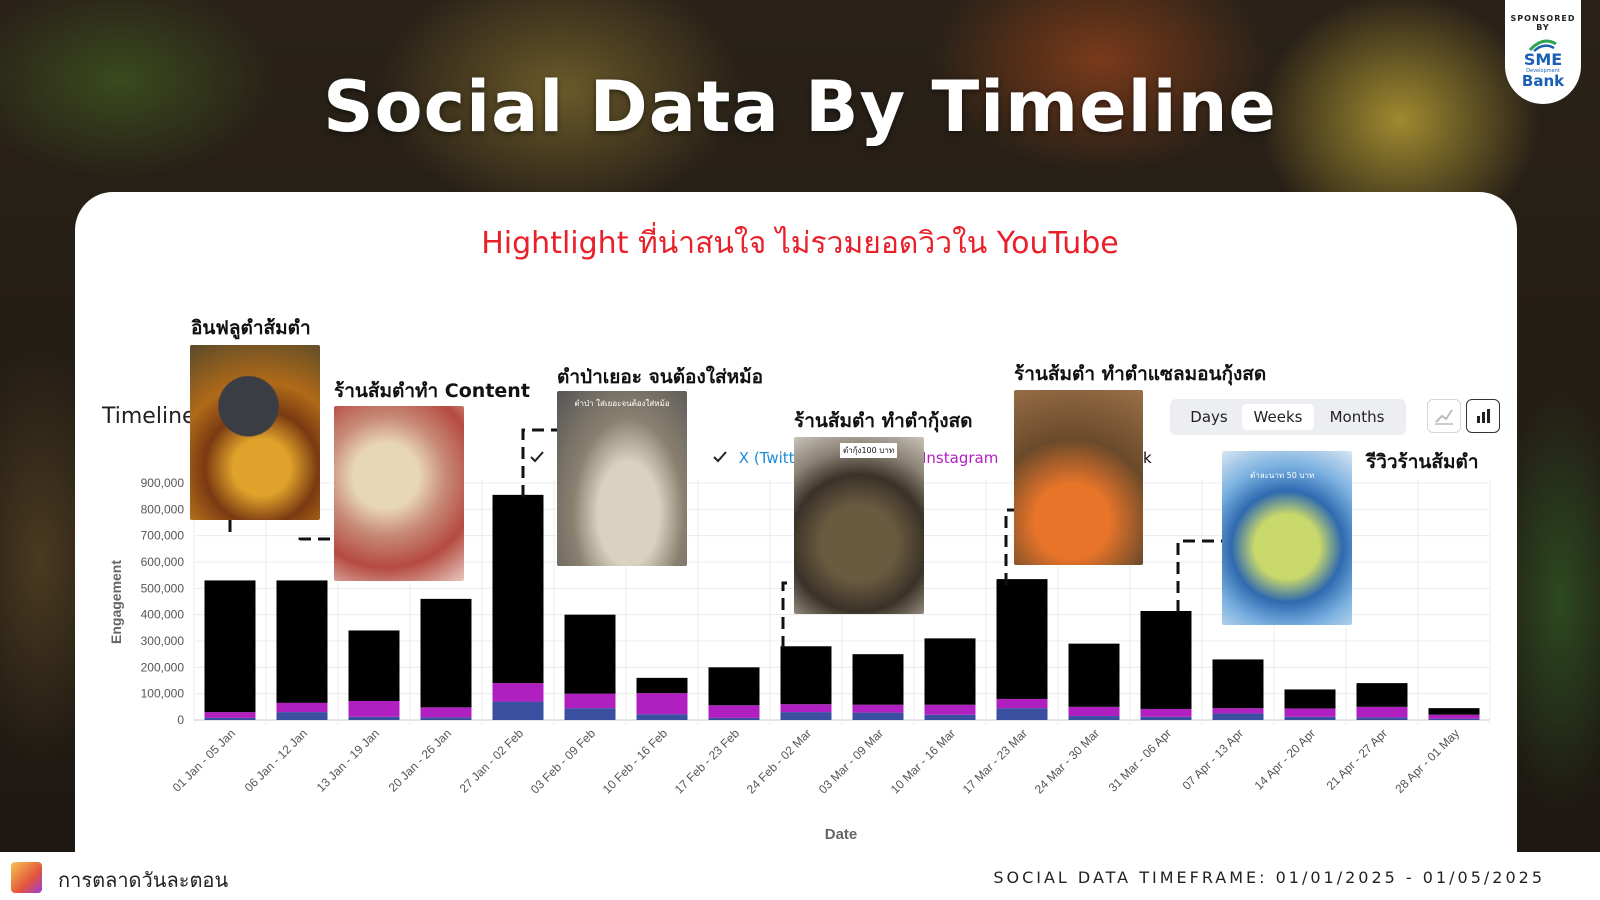 Image resolution: width=1600 pixels, height=900 pixels. I want to click on sme-bank-logo: SME Development Bank, so click(1543, 63).